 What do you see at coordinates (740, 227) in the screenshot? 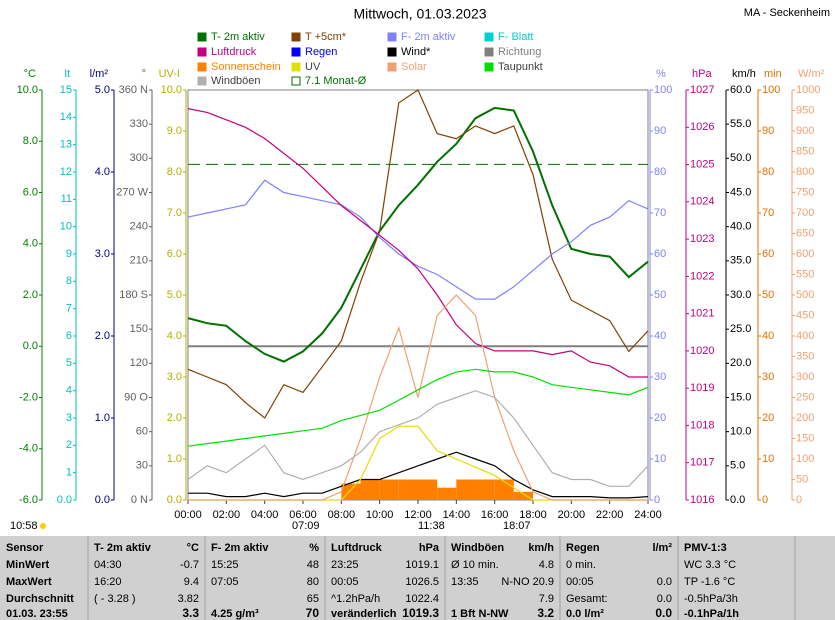
I see `tick-label: 40.0` at bounding box center [740, 227].